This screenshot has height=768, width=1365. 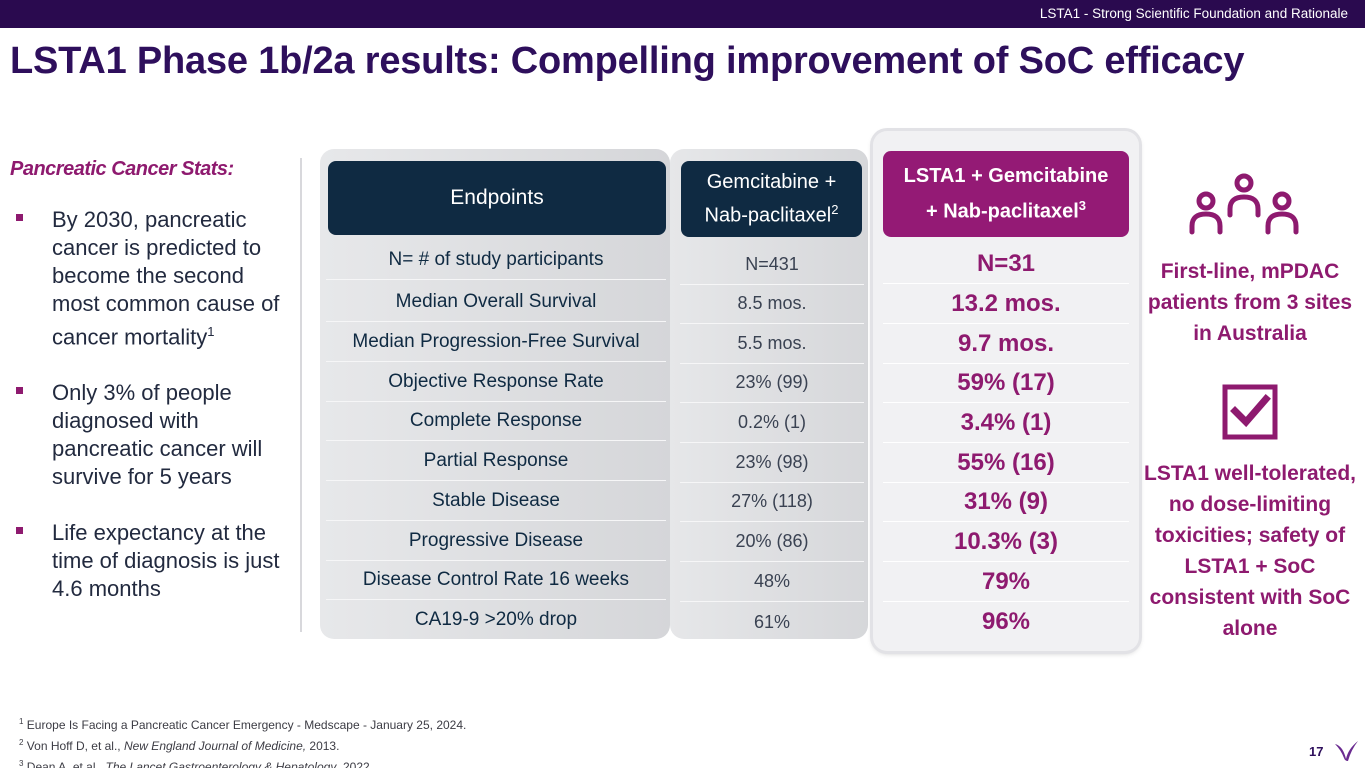 I want to click on people-group-icon, so click(x=1244, y=204).